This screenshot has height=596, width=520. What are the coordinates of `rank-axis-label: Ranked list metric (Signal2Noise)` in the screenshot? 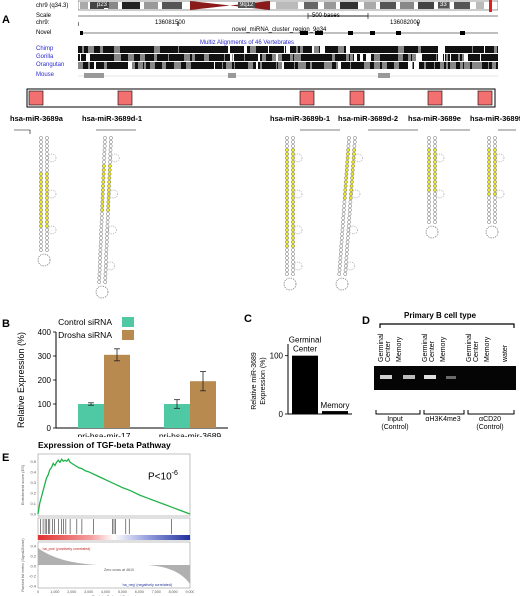 It's located at (23, 564).